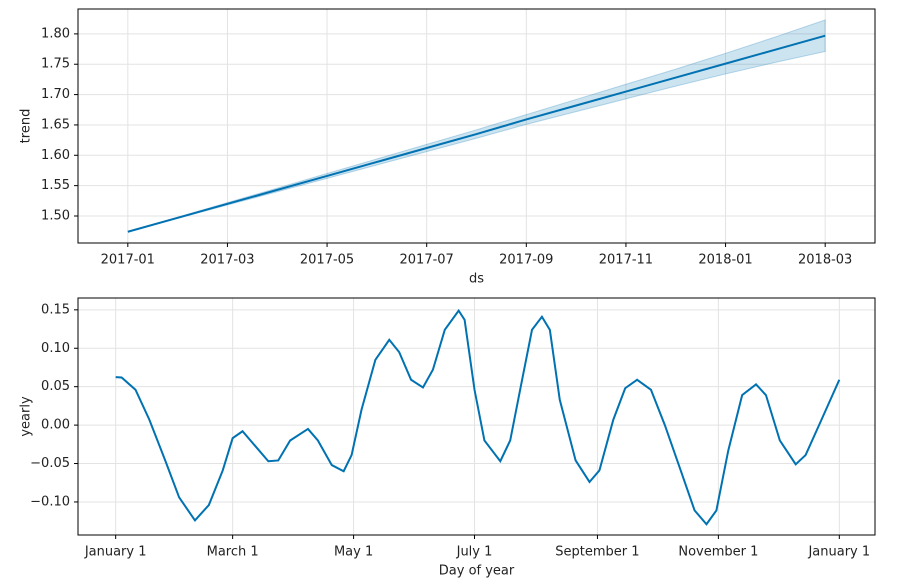 Image resolution: width=900 pixels, height=580 pixels. Describe the element at coordinates (477, 571) in the screenshot. I see `x-axis-label: Day of year` at that location.